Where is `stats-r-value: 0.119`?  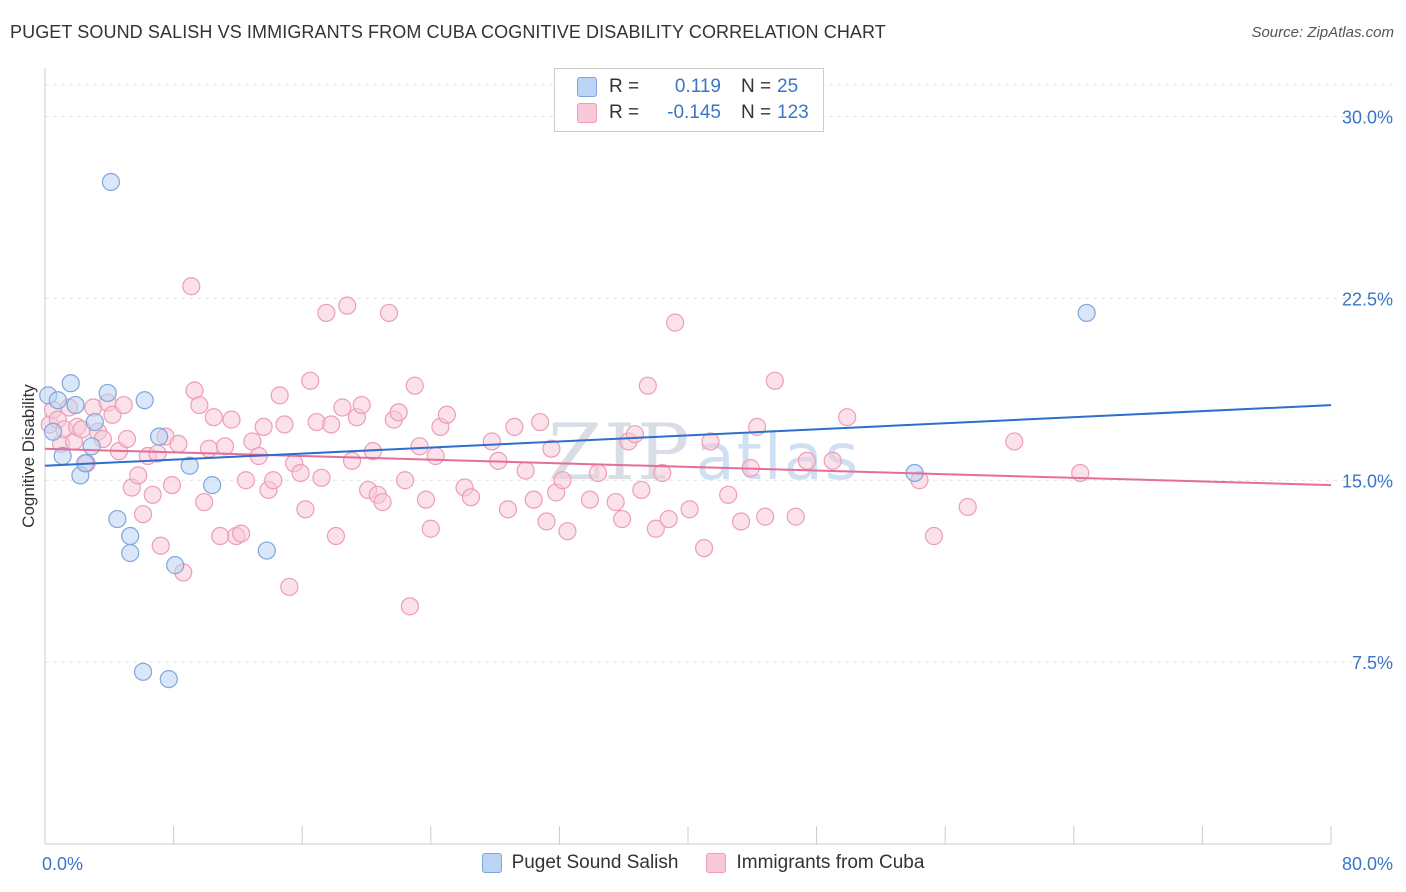
stats-r-value: 0.119 is located at coordinates (697, 86).